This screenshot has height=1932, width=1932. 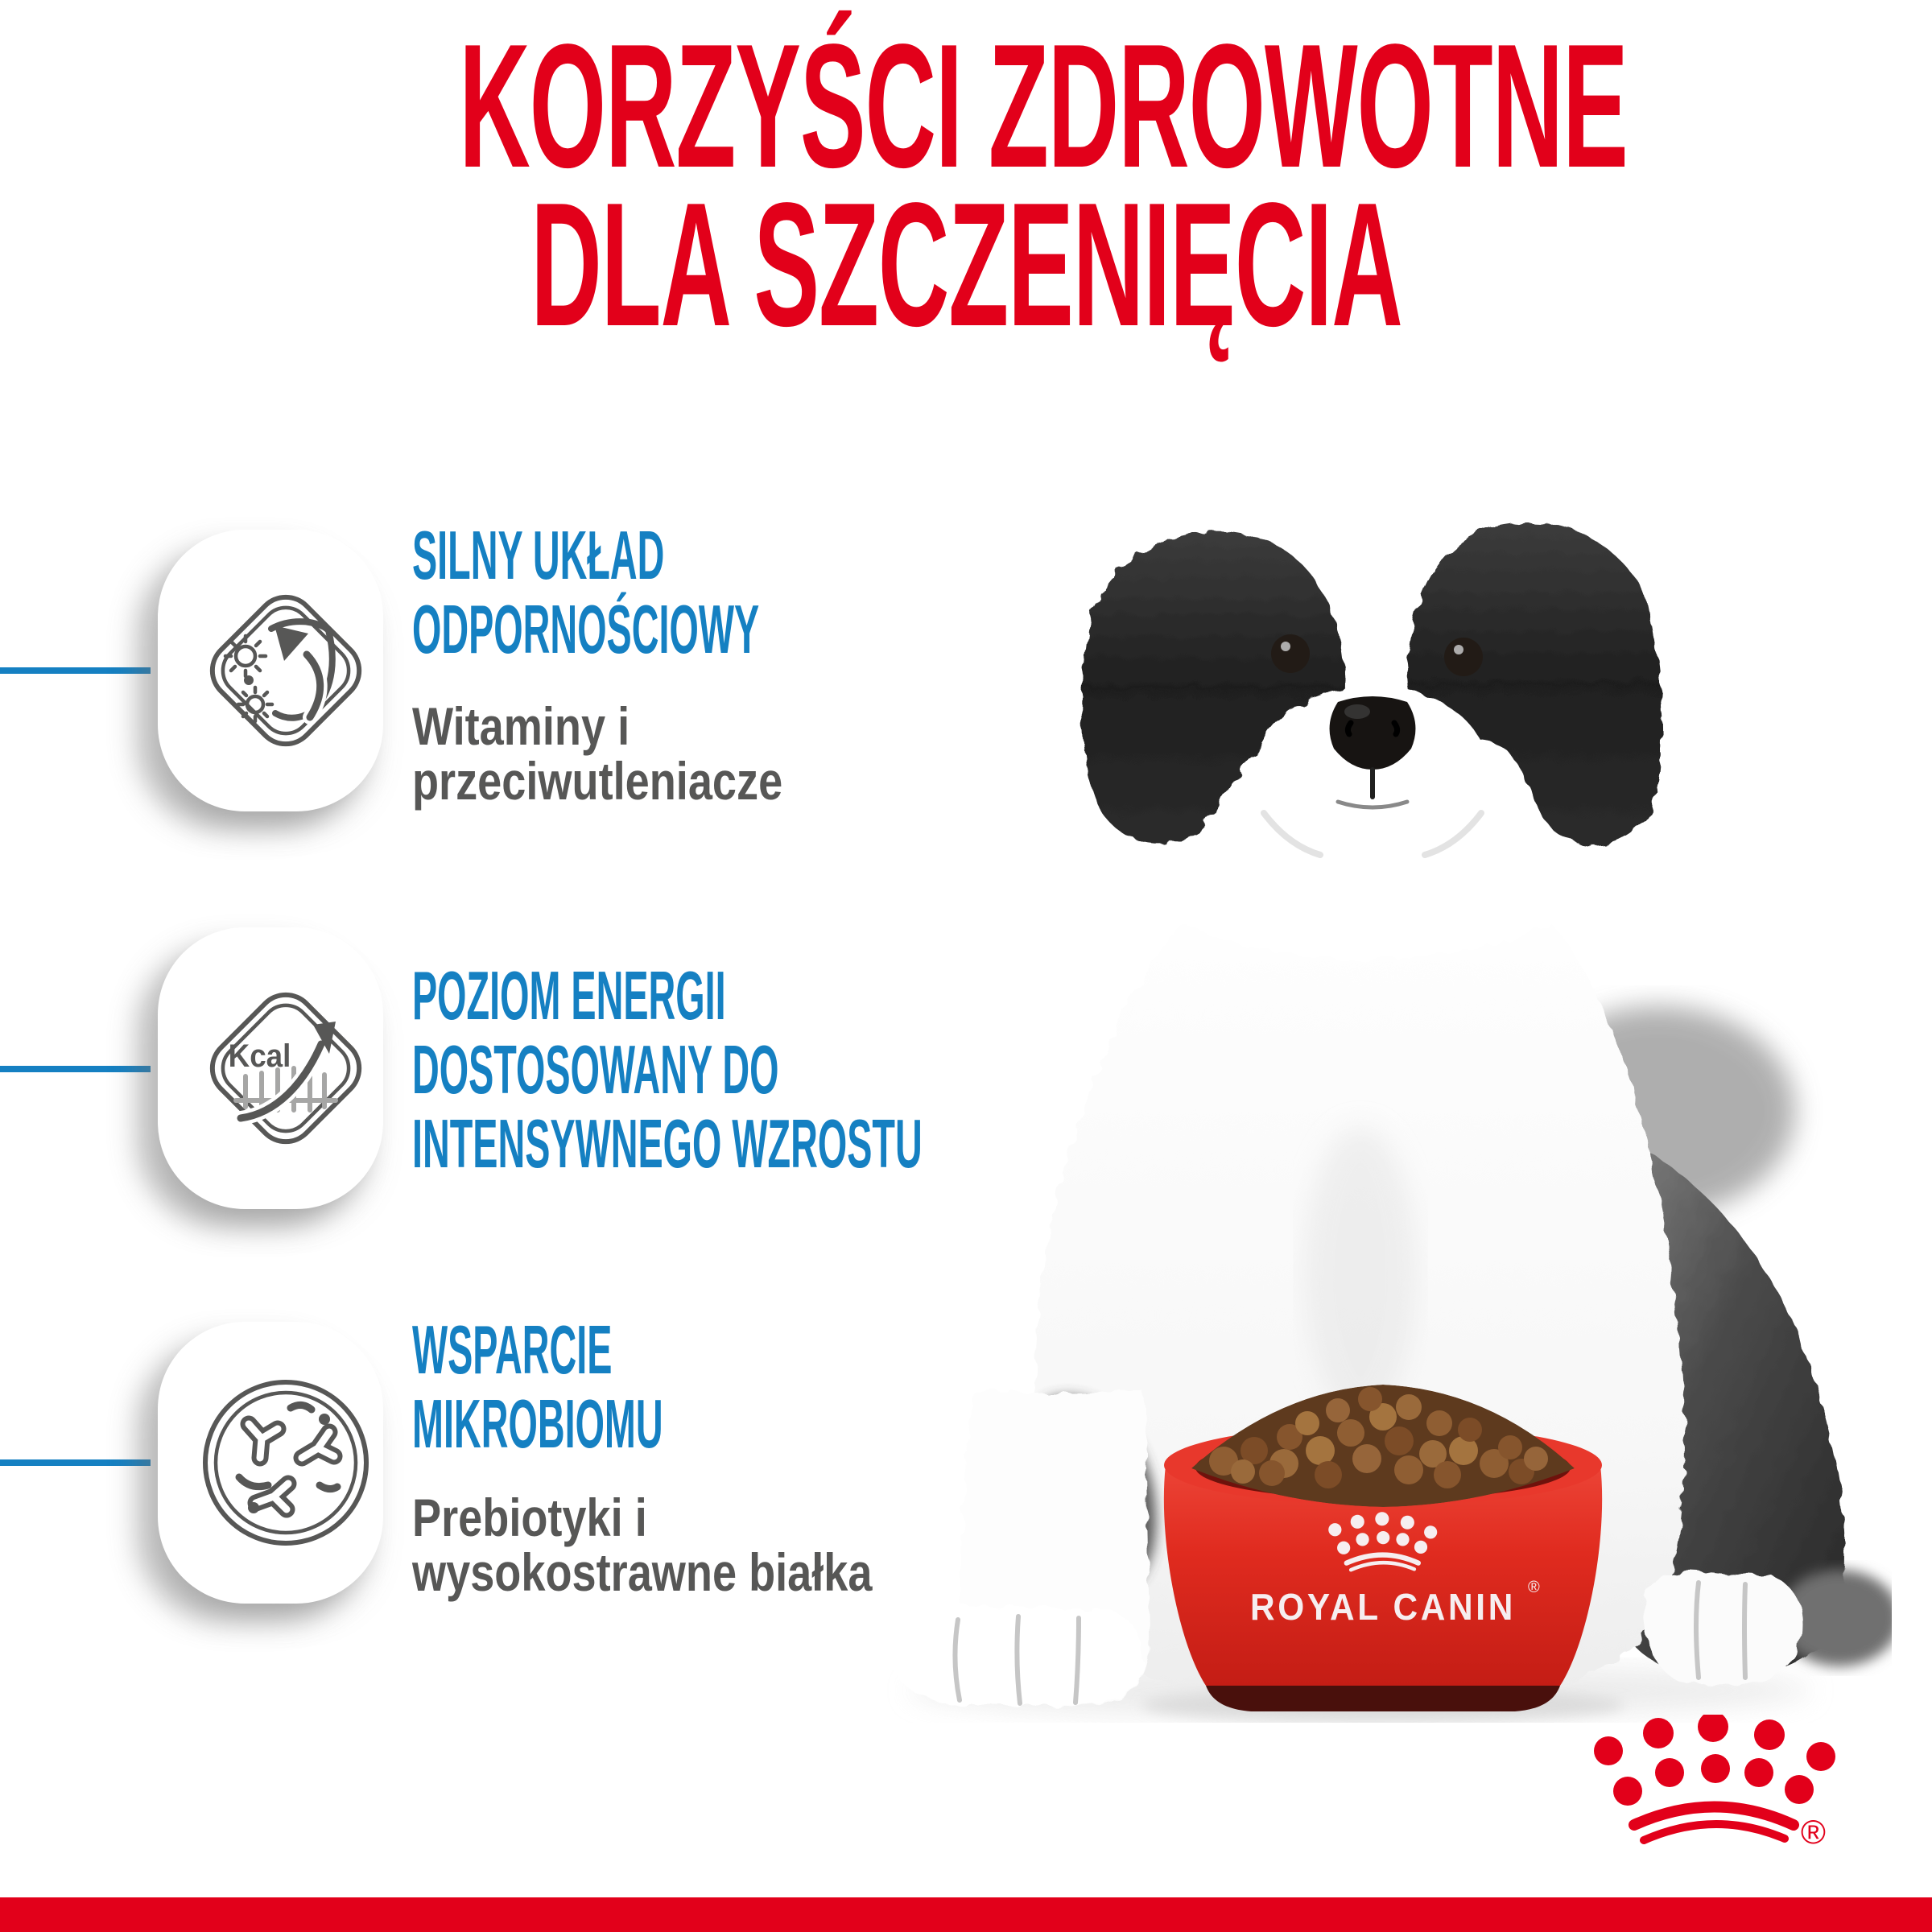 I want to click on headline-line-2: DLA SZCZENIĘCIA, so click(x=966, y=265).